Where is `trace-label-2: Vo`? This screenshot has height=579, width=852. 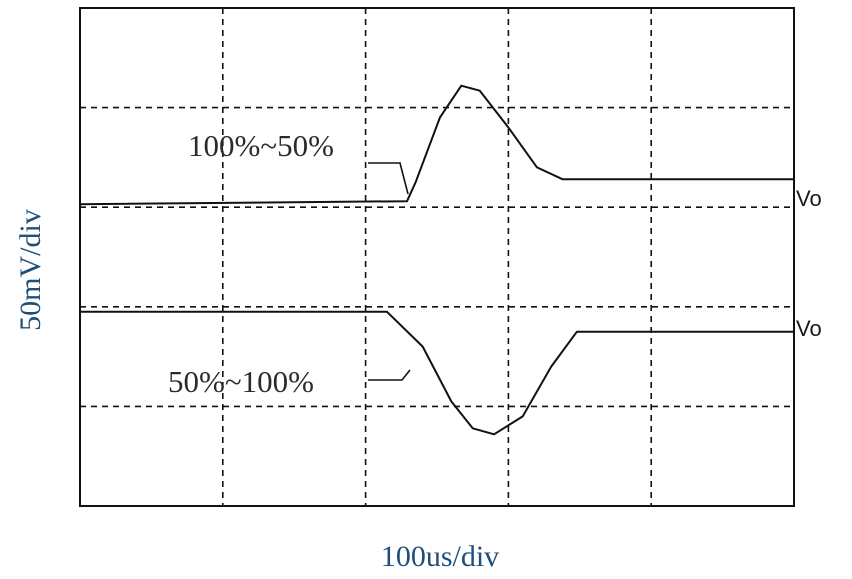
trace-label-2: Vo is located at coordinates (809, 328).